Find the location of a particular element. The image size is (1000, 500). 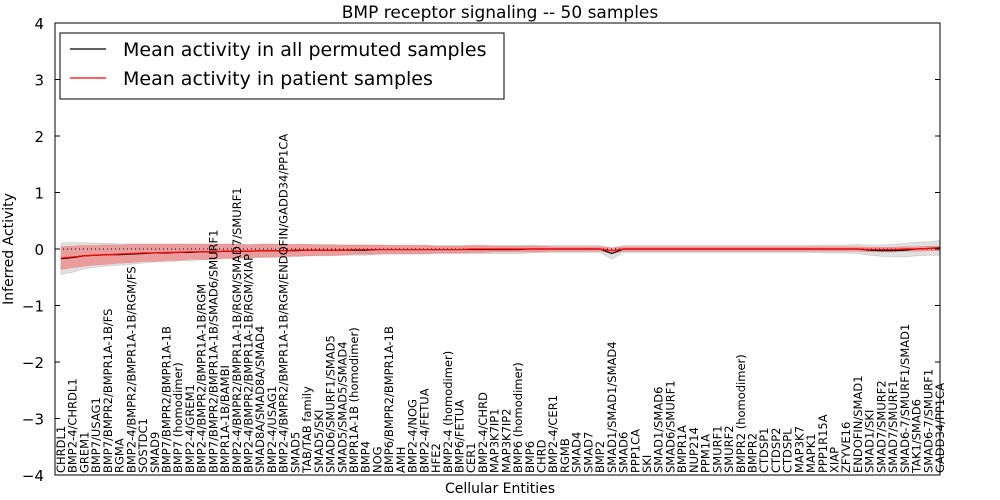

x-tick-label: SMAD7/SMURF1 is located at coordinates (893, 426).